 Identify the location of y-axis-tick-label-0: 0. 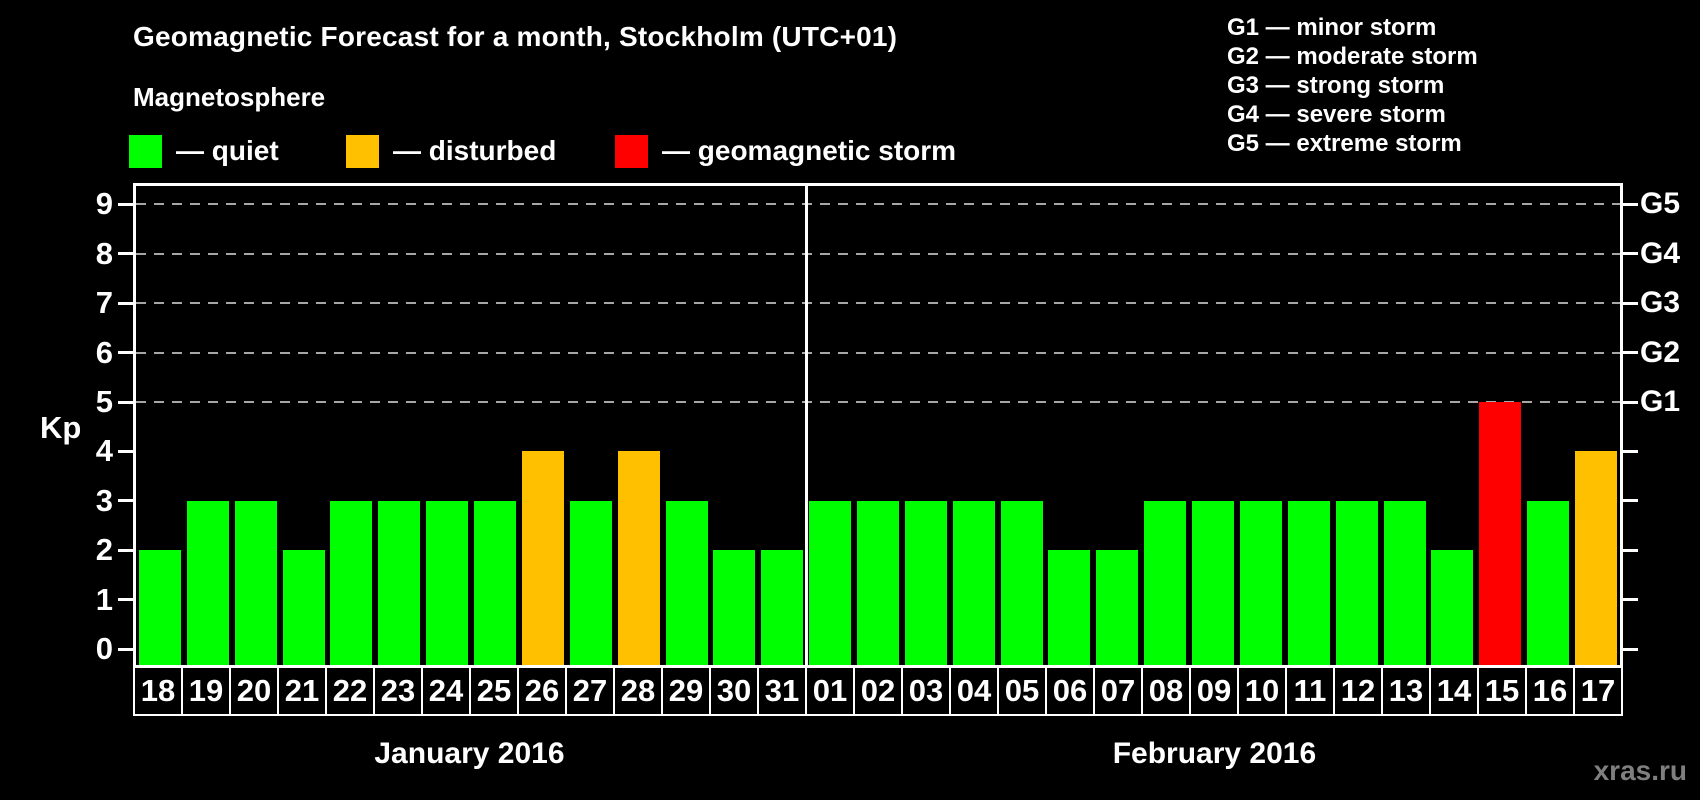
(104, 648).